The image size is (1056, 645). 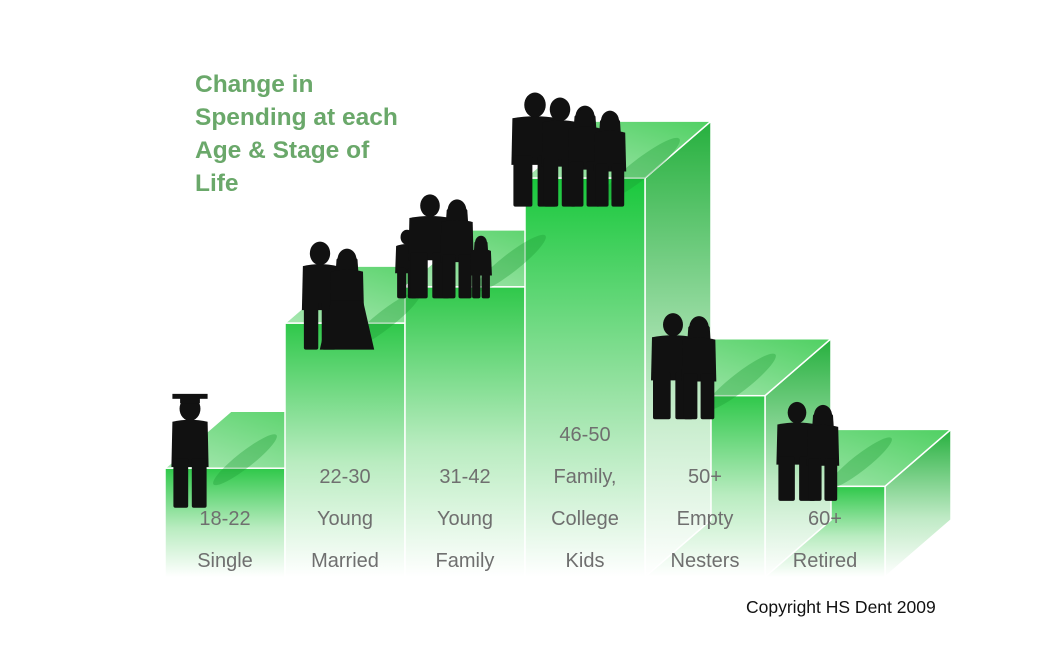 I want to click on bar-label-line: 46-50, so click(x=584, y=435).